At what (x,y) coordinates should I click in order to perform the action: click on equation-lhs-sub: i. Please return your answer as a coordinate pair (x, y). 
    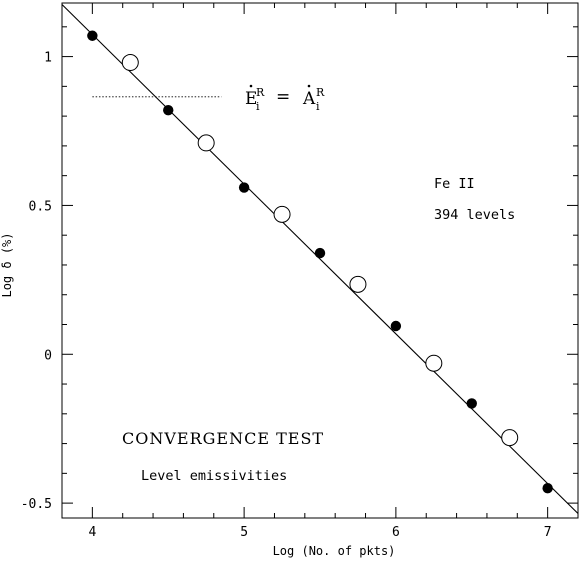
    Looking at the image, I should click on (258, 106).